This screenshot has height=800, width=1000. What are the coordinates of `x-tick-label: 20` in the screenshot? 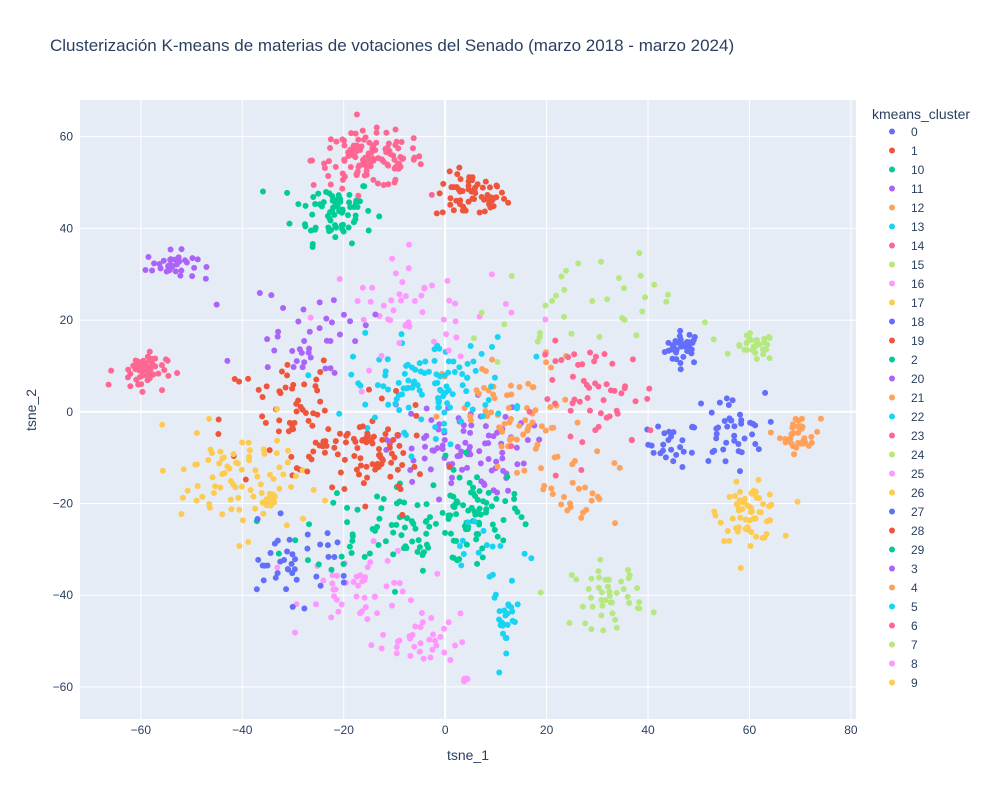 It's located at (547, 730).